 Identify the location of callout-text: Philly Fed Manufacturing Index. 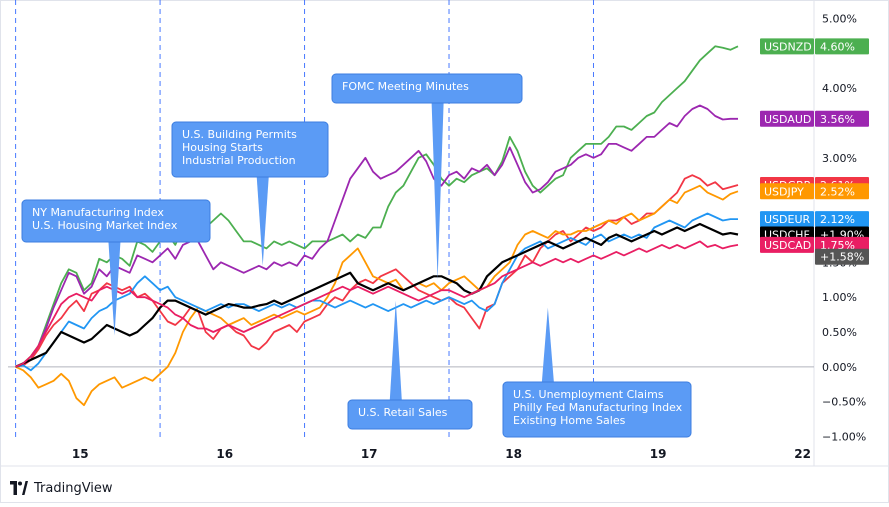
(598, 407).